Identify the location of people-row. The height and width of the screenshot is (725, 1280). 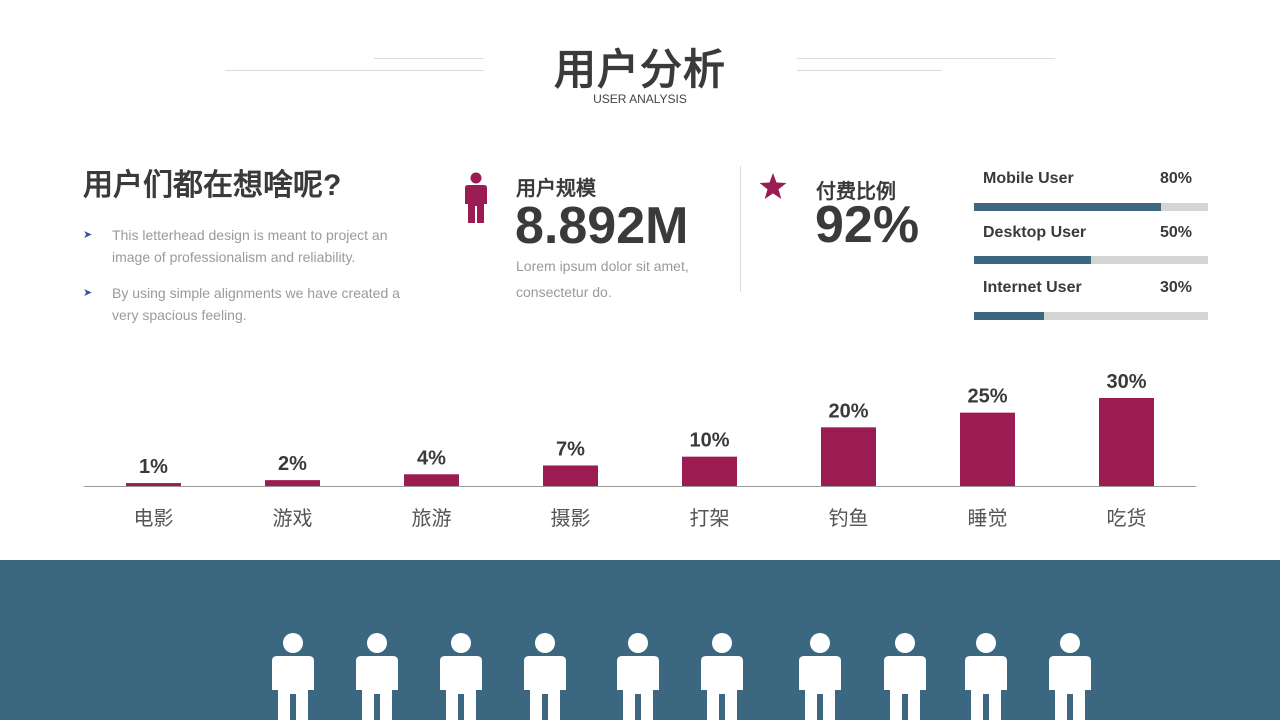
(681, 677).